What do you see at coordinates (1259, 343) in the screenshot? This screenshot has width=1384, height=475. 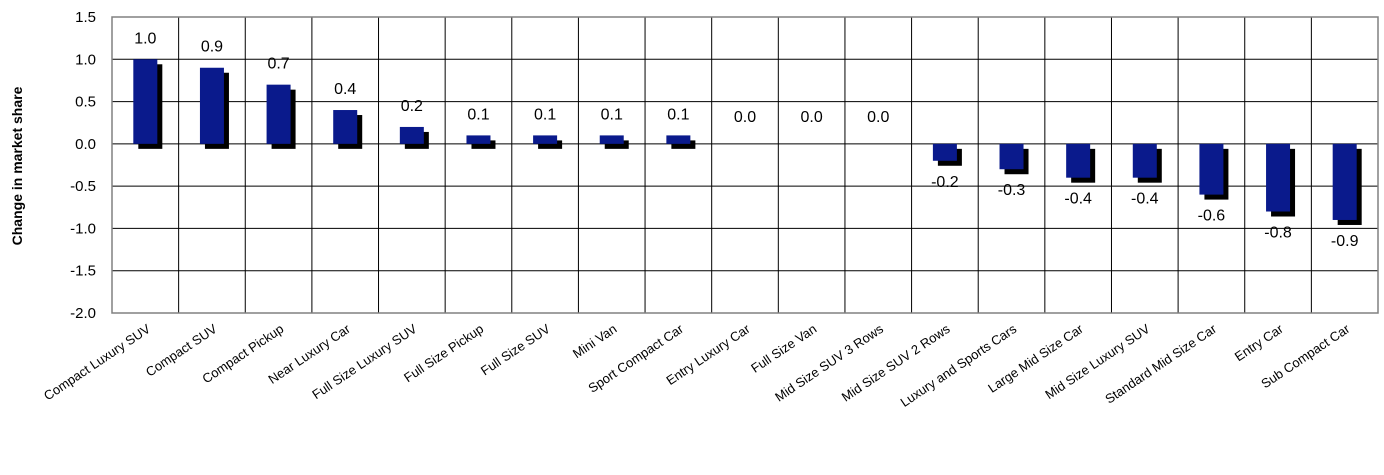 I see `x-tick-label: Entry Car` at bounding box center [1259, 343].